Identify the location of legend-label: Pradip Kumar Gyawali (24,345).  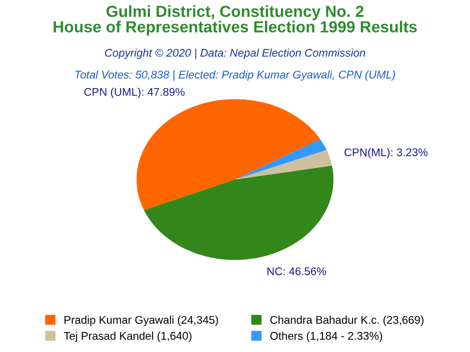
(141, 321).